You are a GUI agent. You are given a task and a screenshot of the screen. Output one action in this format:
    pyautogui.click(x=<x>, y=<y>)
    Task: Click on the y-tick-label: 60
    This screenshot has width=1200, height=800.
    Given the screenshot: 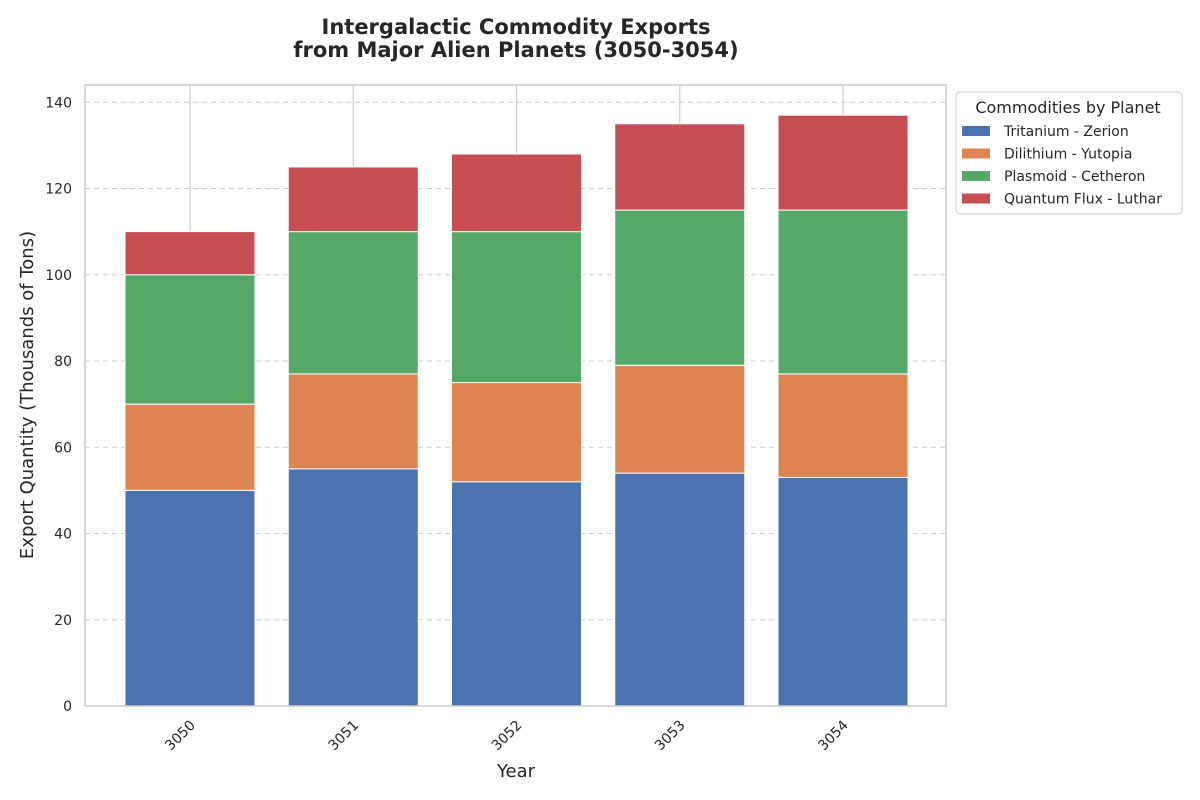 What is the action you would take?
    pyautogui.click(x=63, y=448)
    